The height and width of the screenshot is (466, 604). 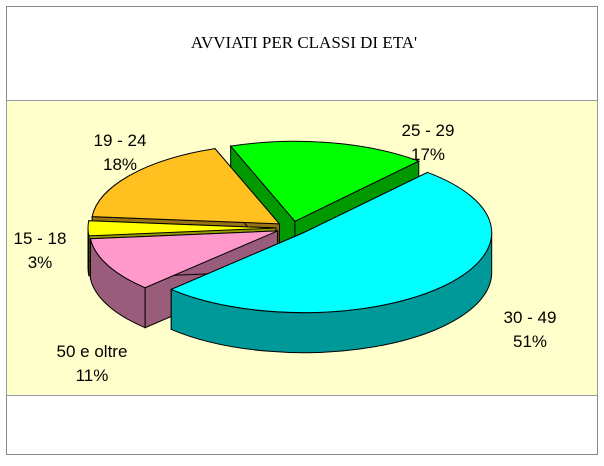 What do you see at coordinates (428, 130) in the screenshot?
I see `slice-label: 25 - 29` at bounding box center [428, 130].